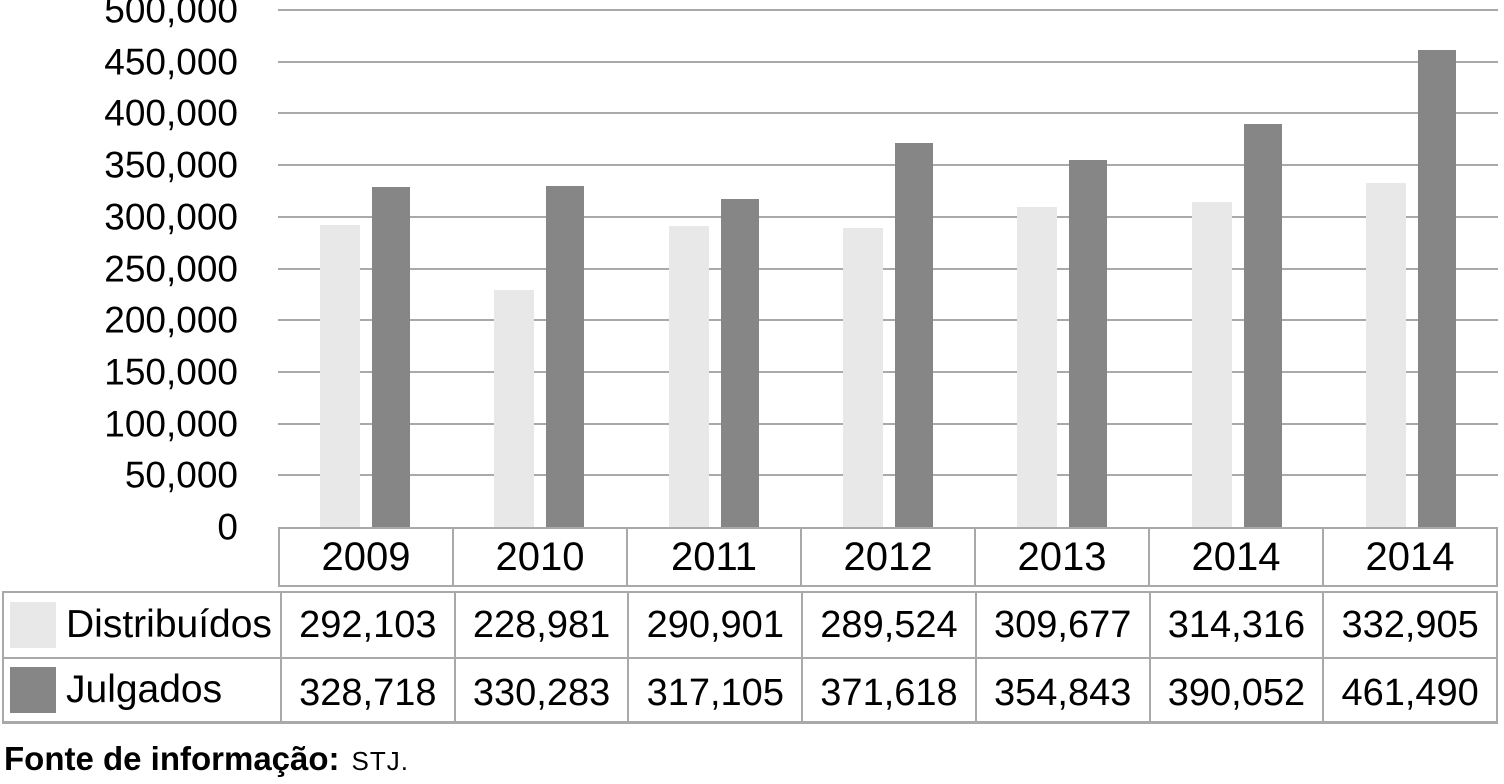 The height and width of the screenshot is (784, 1504). What do you see at coordinates (171, 15) in the screenshot?
I see `y-tick-label: 500,000` at bounding box center [171, 15].